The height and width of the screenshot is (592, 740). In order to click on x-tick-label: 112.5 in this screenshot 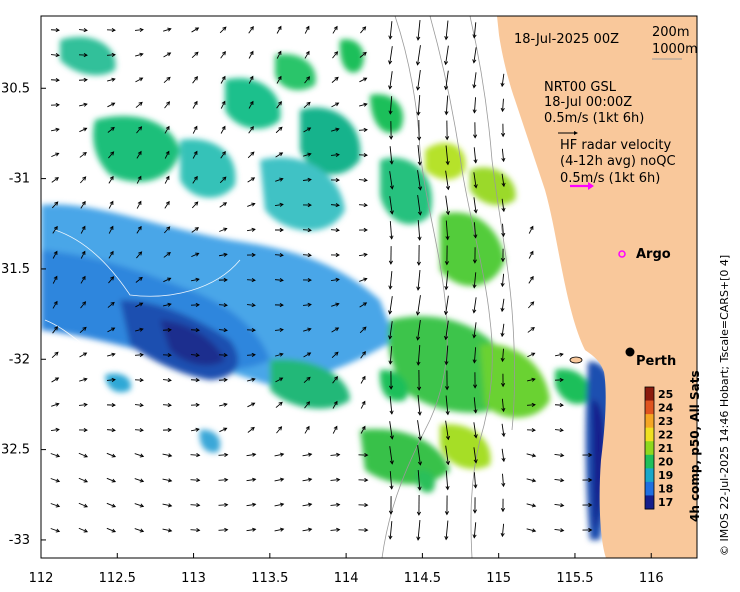, I will do `click(117, 578)`.